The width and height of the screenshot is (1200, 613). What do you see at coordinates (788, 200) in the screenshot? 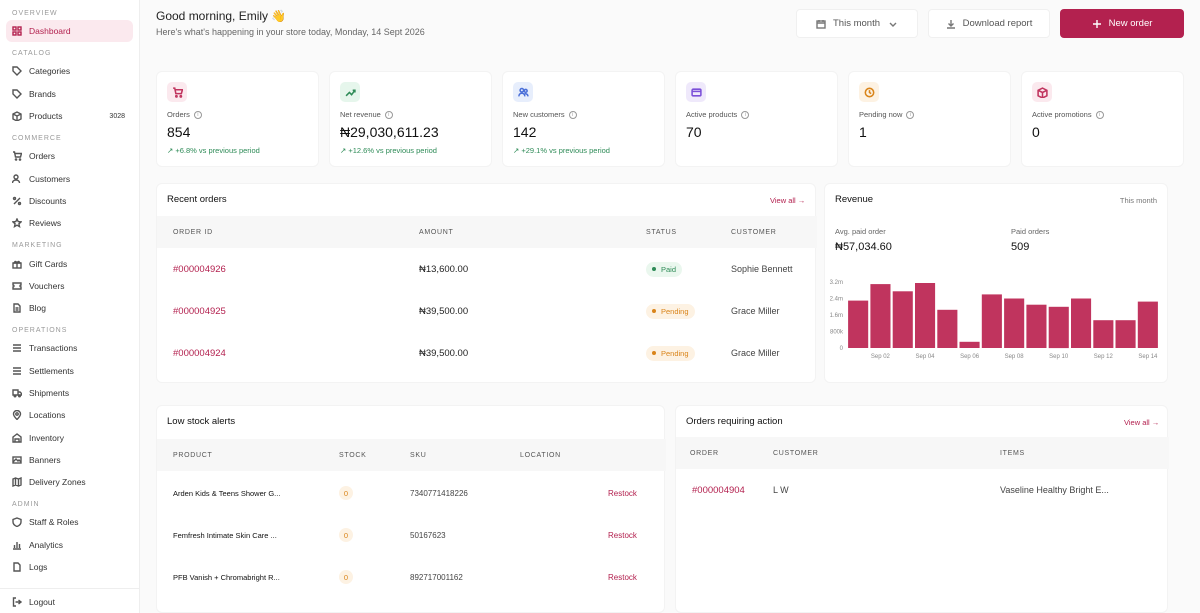
I see `recent-orders-view-all: View all →` at bounding box center [788, 200].